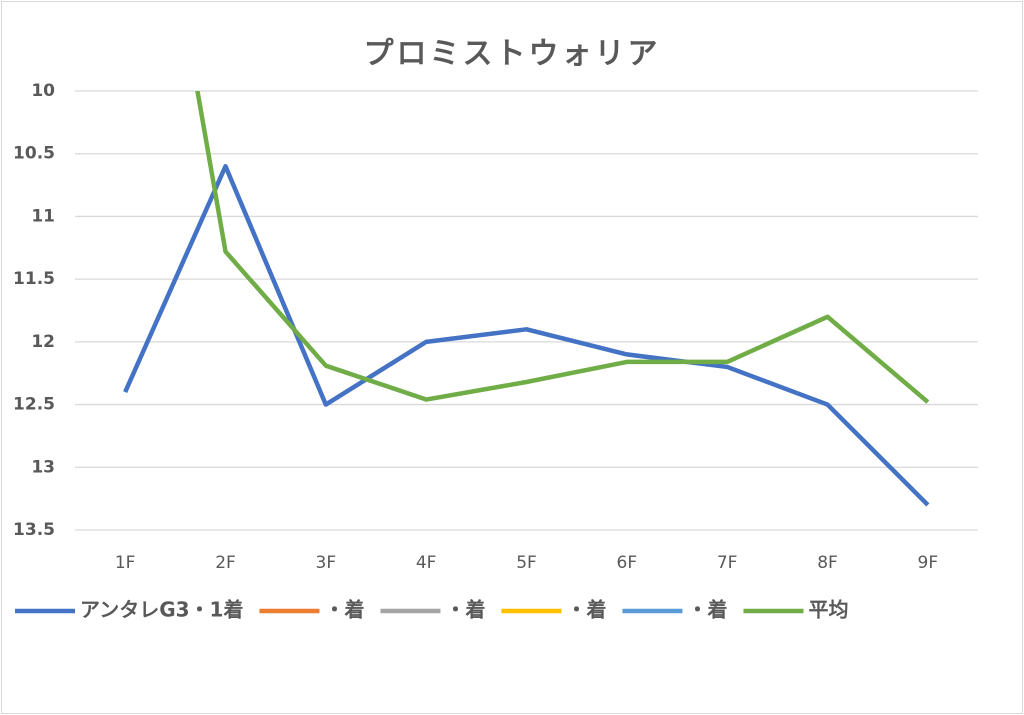 The height and width of the screenshot is (715, 1024). I want to click on y-tick-label: 11.5, so click(34, 279).